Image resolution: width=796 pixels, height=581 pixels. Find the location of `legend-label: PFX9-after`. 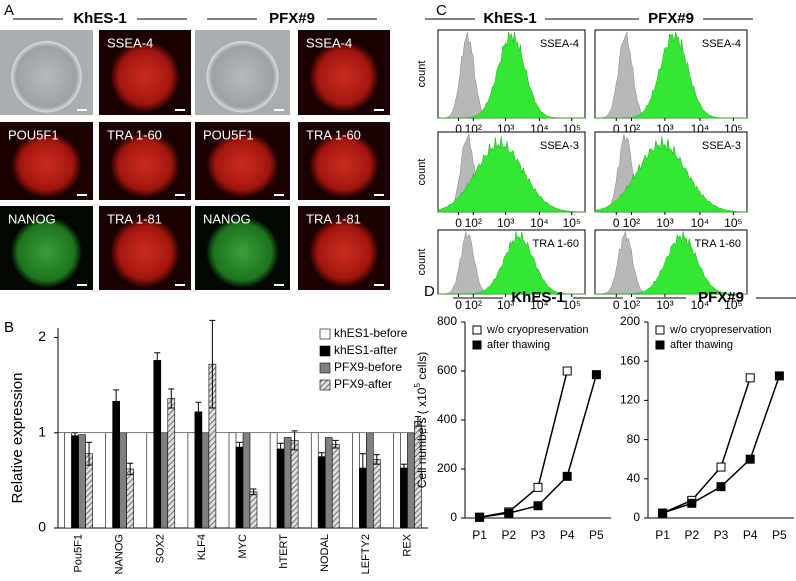

legend-label: PFX9-after is located at coordinates (363, 384).